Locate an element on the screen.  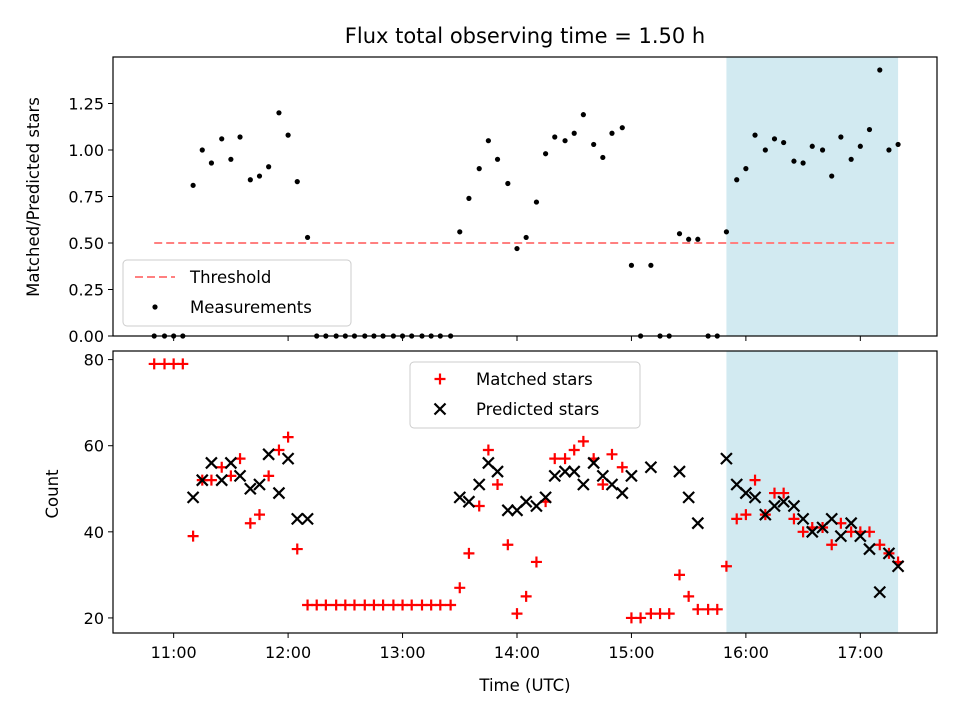
y-tick-label: 20 is located at coordinates (94, 618).